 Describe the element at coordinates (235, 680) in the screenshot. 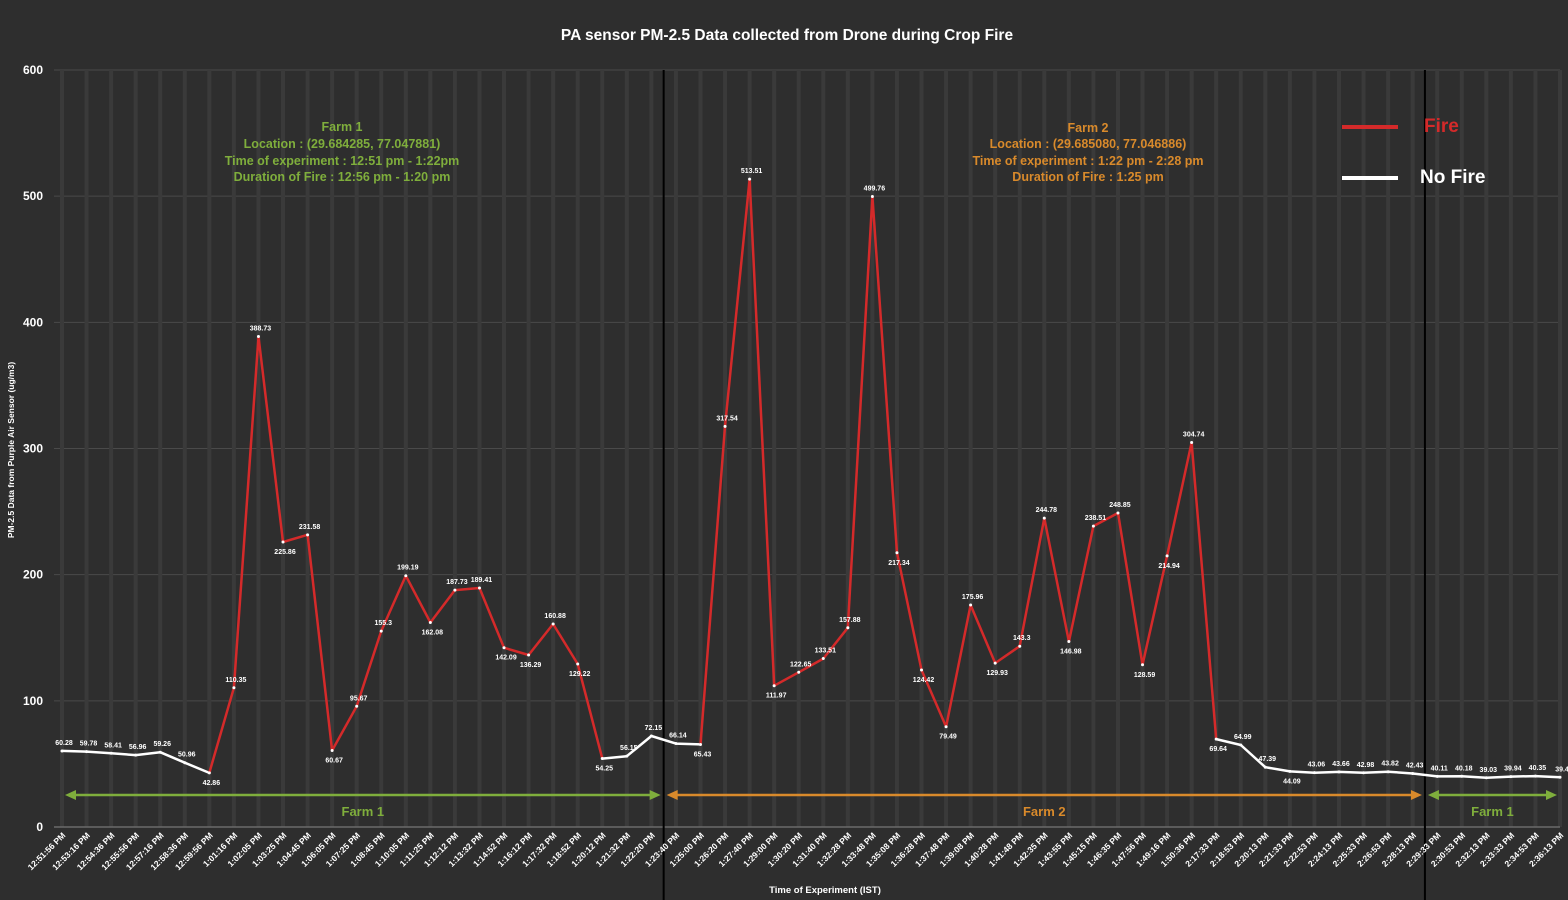

I see `data-label: 110.35` at that location.